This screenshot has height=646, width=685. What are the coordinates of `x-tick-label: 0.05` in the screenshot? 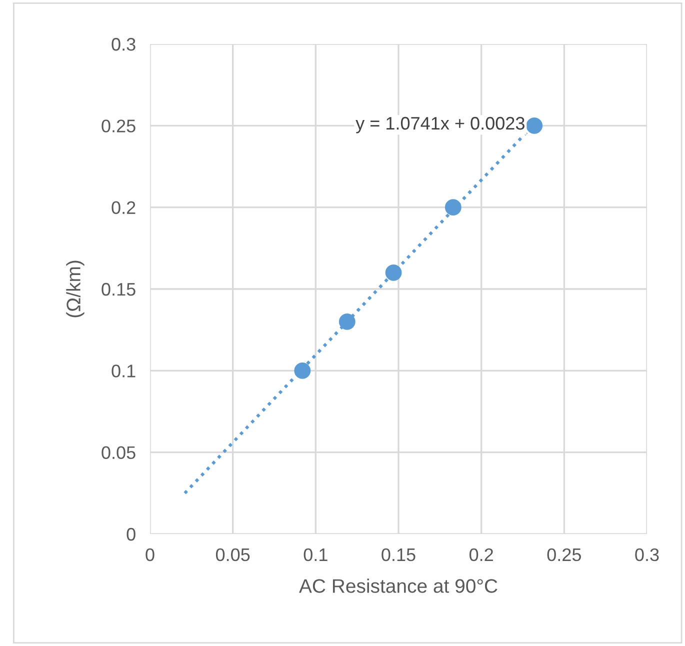 It's located at (233, 555).